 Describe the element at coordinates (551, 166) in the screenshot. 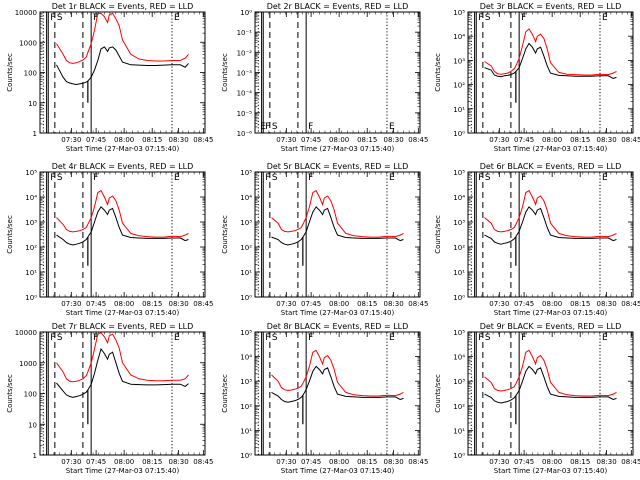

I see `panel-title: Det 6r BLACK = Events, RED = LLD` at that location.